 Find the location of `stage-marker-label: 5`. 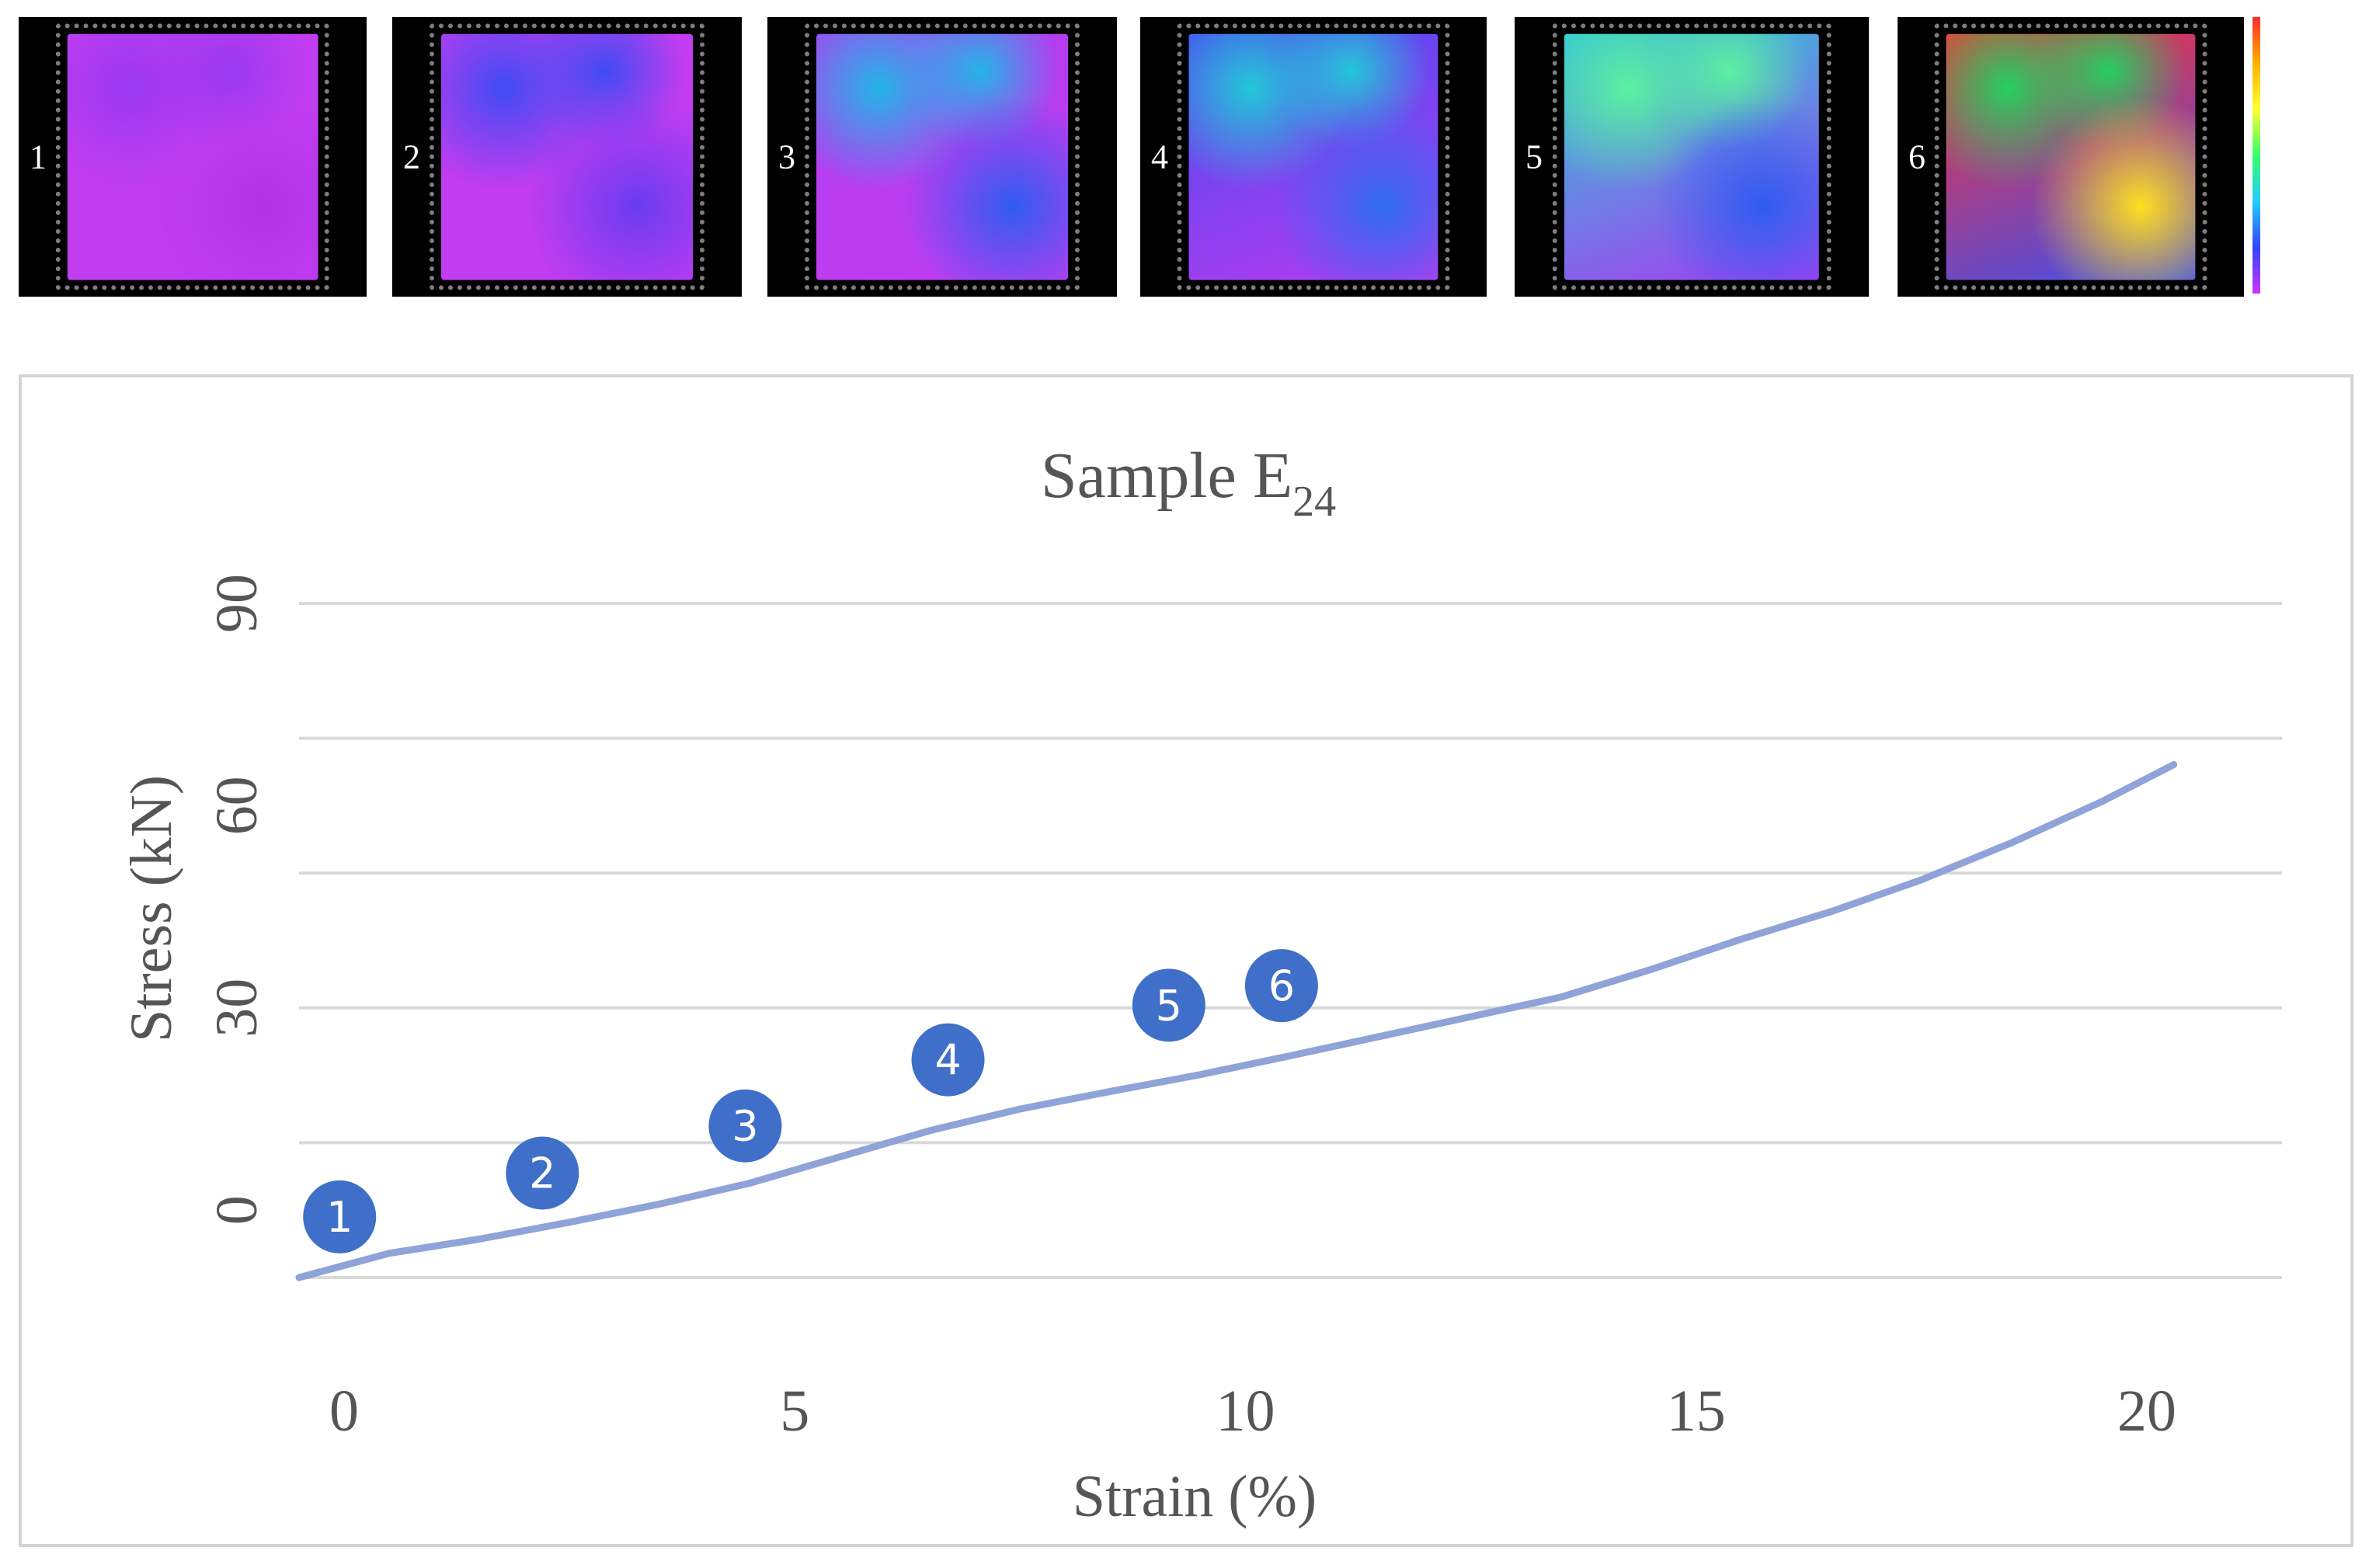

stage-marker-label: 5 is located at coordinates (1169, 1006).